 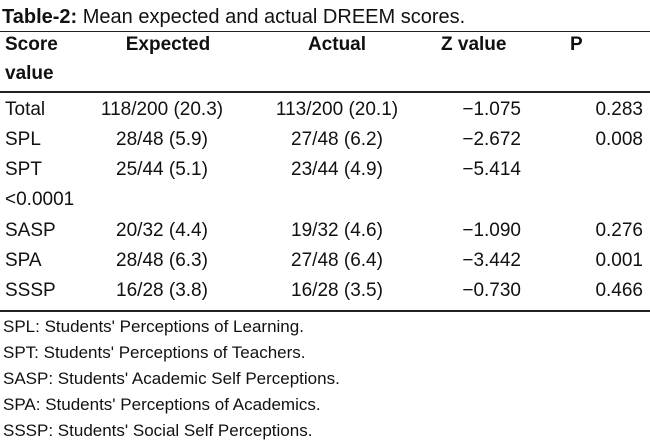 What do you see at coordinates (337, 169) in the screenshot?
I see `cell: 23/44 (4.9)` at bounding box center [337, 169].